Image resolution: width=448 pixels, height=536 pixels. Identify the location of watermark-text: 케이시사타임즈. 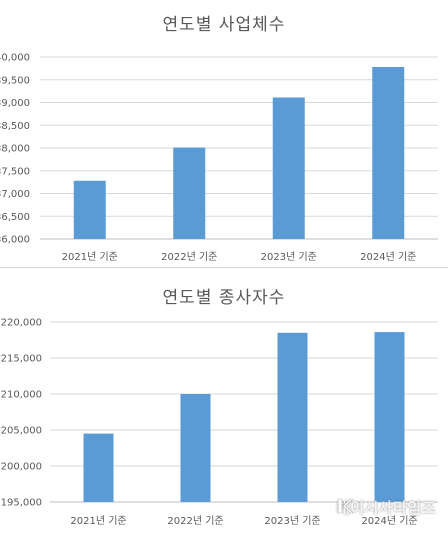
(385, 508).